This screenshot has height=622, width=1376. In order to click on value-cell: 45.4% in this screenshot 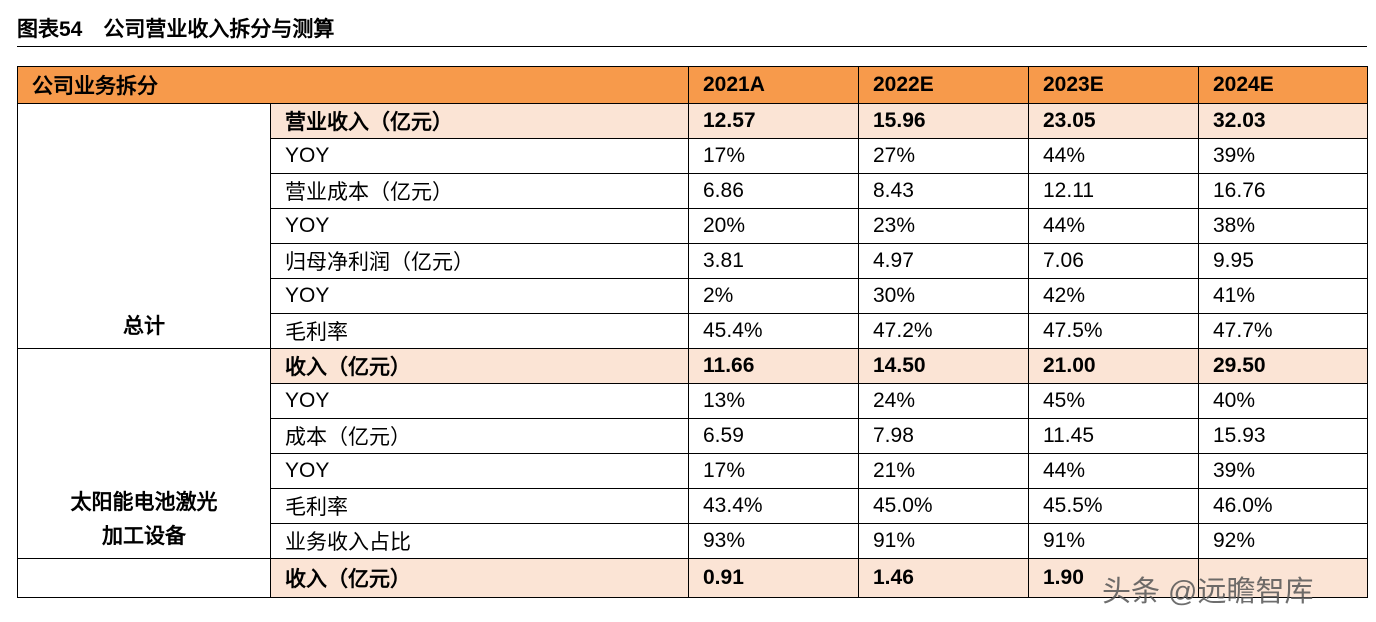, I will do `click(773, 331)`.